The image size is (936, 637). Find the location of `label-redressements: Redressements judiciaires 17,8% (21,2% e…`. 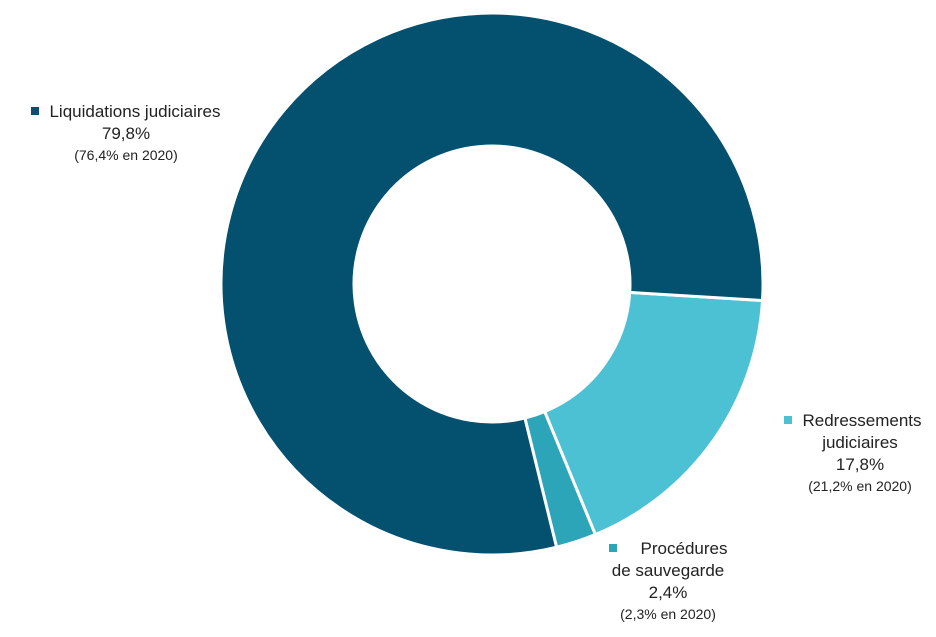

label-redressements: Redressements judiciaires 17,8% (21,2% e… is located at coordinates (853, 453).